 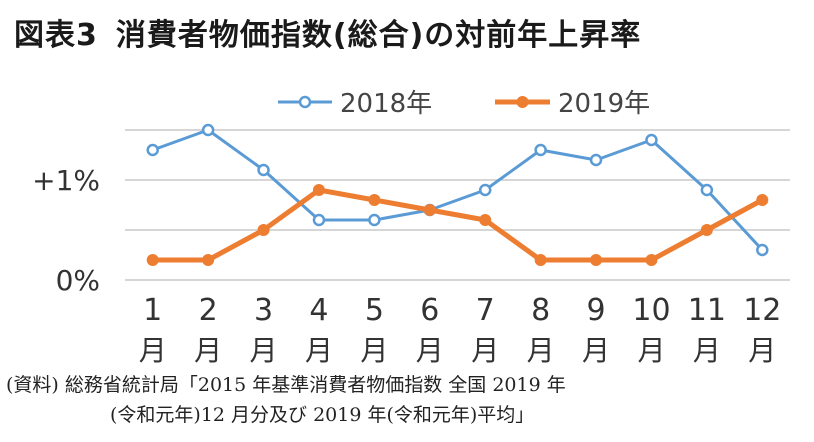 What do you see at coordinates (152, 310) in the screenshot?
I see `x-tick-label-1: 1` at bounding box center [152, 310].